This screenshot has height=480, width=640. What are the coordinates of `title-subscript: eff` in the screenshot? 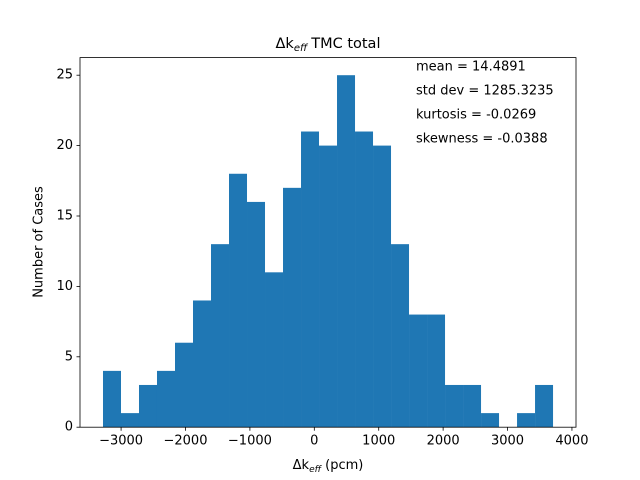 It's located at (301, 48).